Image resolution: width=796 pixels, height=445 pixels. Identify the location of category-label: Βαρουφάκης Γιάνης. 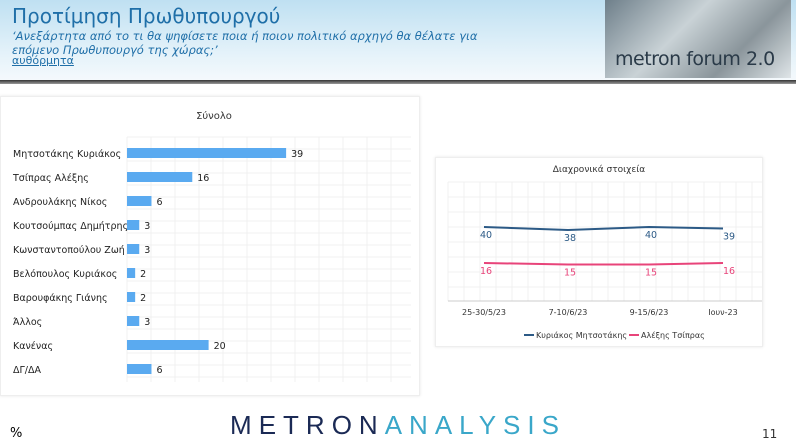
(60, 298).